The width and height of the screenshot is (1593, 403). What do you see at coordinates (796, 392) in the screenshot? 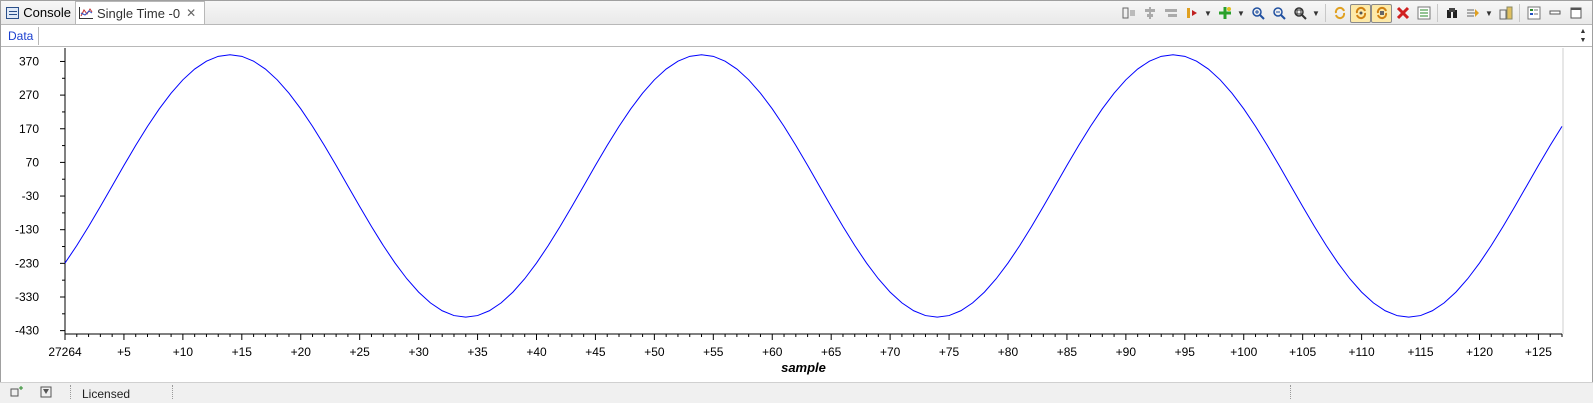
I see `status-bar: Licensed` at bounding box center [796, 392].